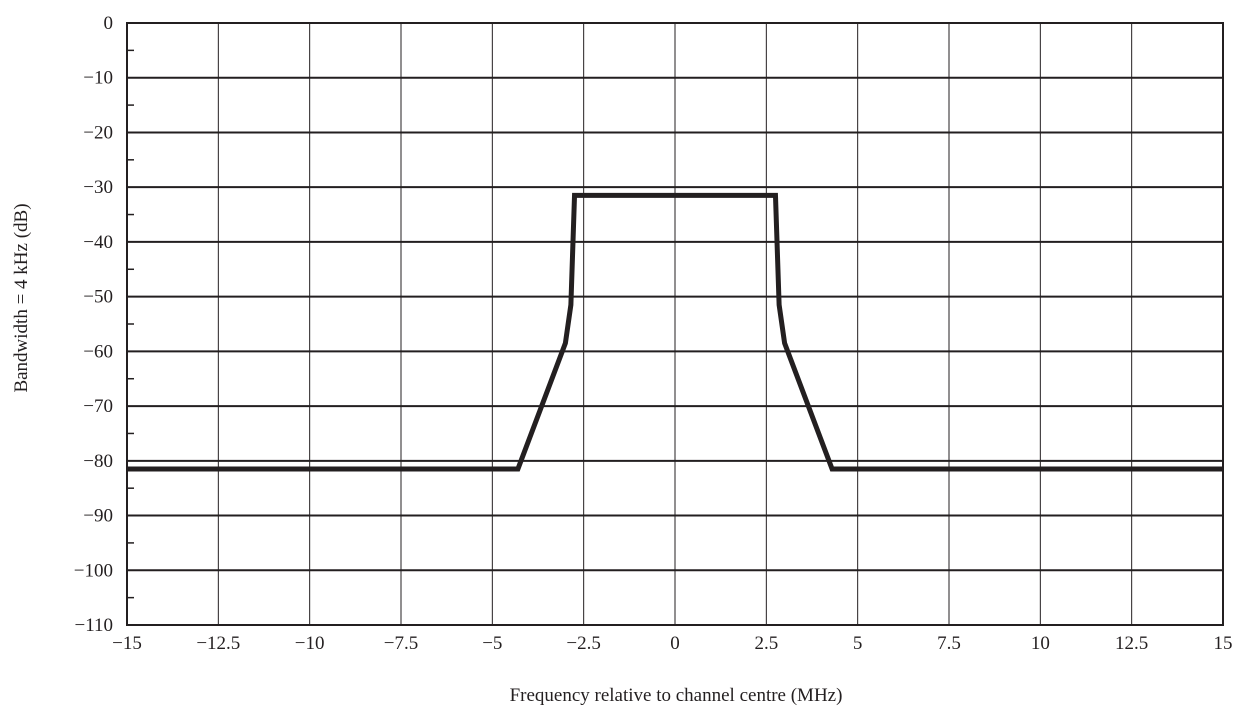  What do you see at coordinates (949, 643) in the screenshot?
I see `x-tick-label: 7.5` at bounding box center [949, 643].